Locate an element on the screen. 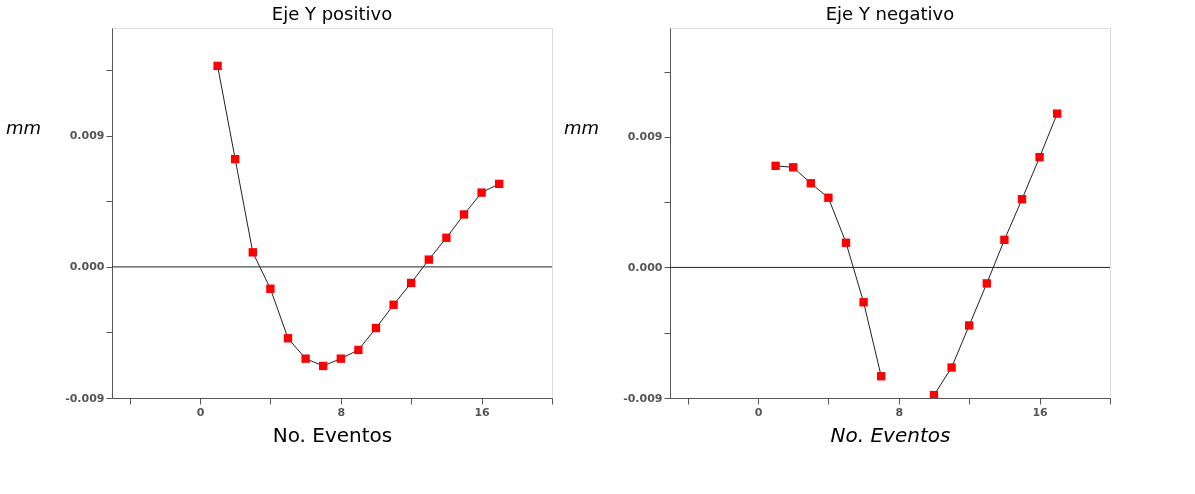  chart-title: Eje Y negativo is located at coordinates (890, 13).